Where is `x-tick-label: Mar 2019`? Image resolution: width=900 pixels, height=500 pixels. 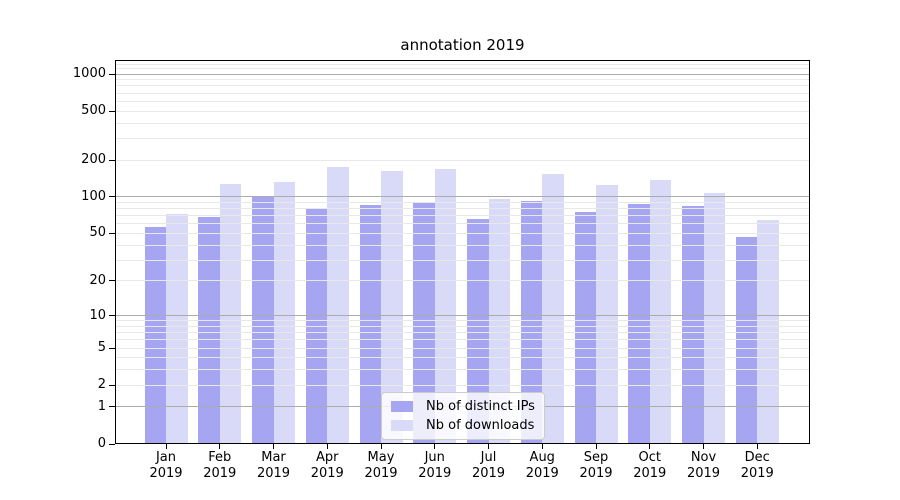 x-tick-label: Mar 2019 is located at coordinates (273, 465).